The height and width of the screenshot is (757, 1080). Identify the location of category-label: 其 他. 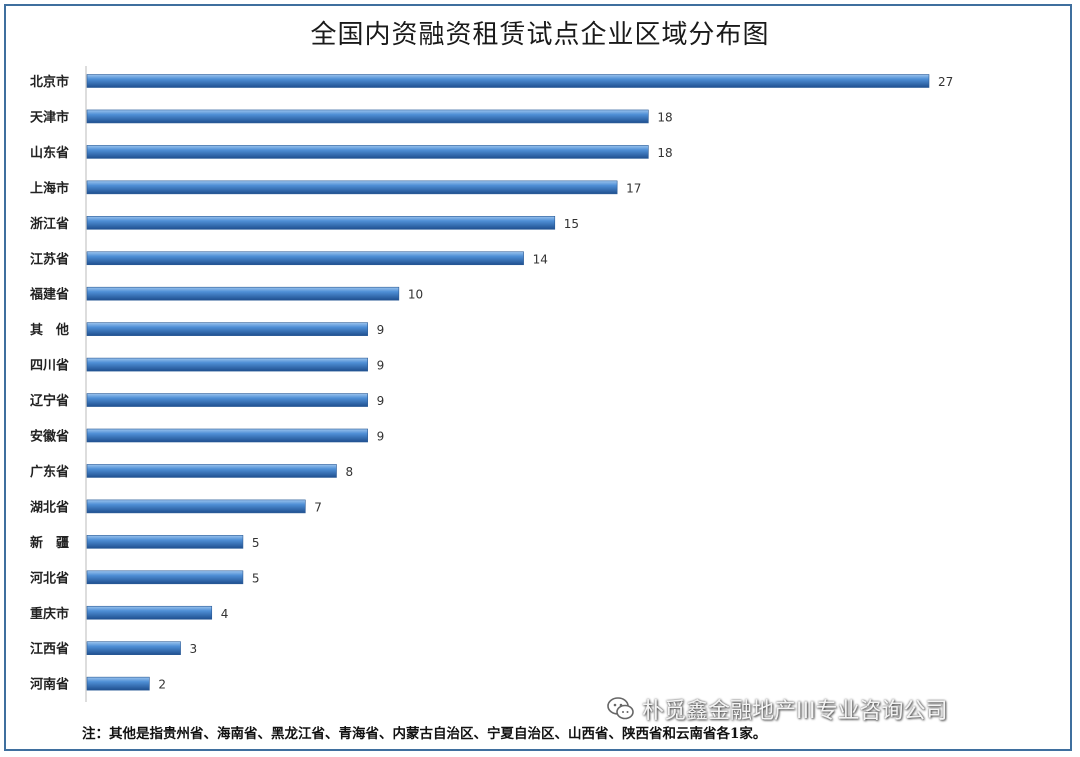
(49, 330).